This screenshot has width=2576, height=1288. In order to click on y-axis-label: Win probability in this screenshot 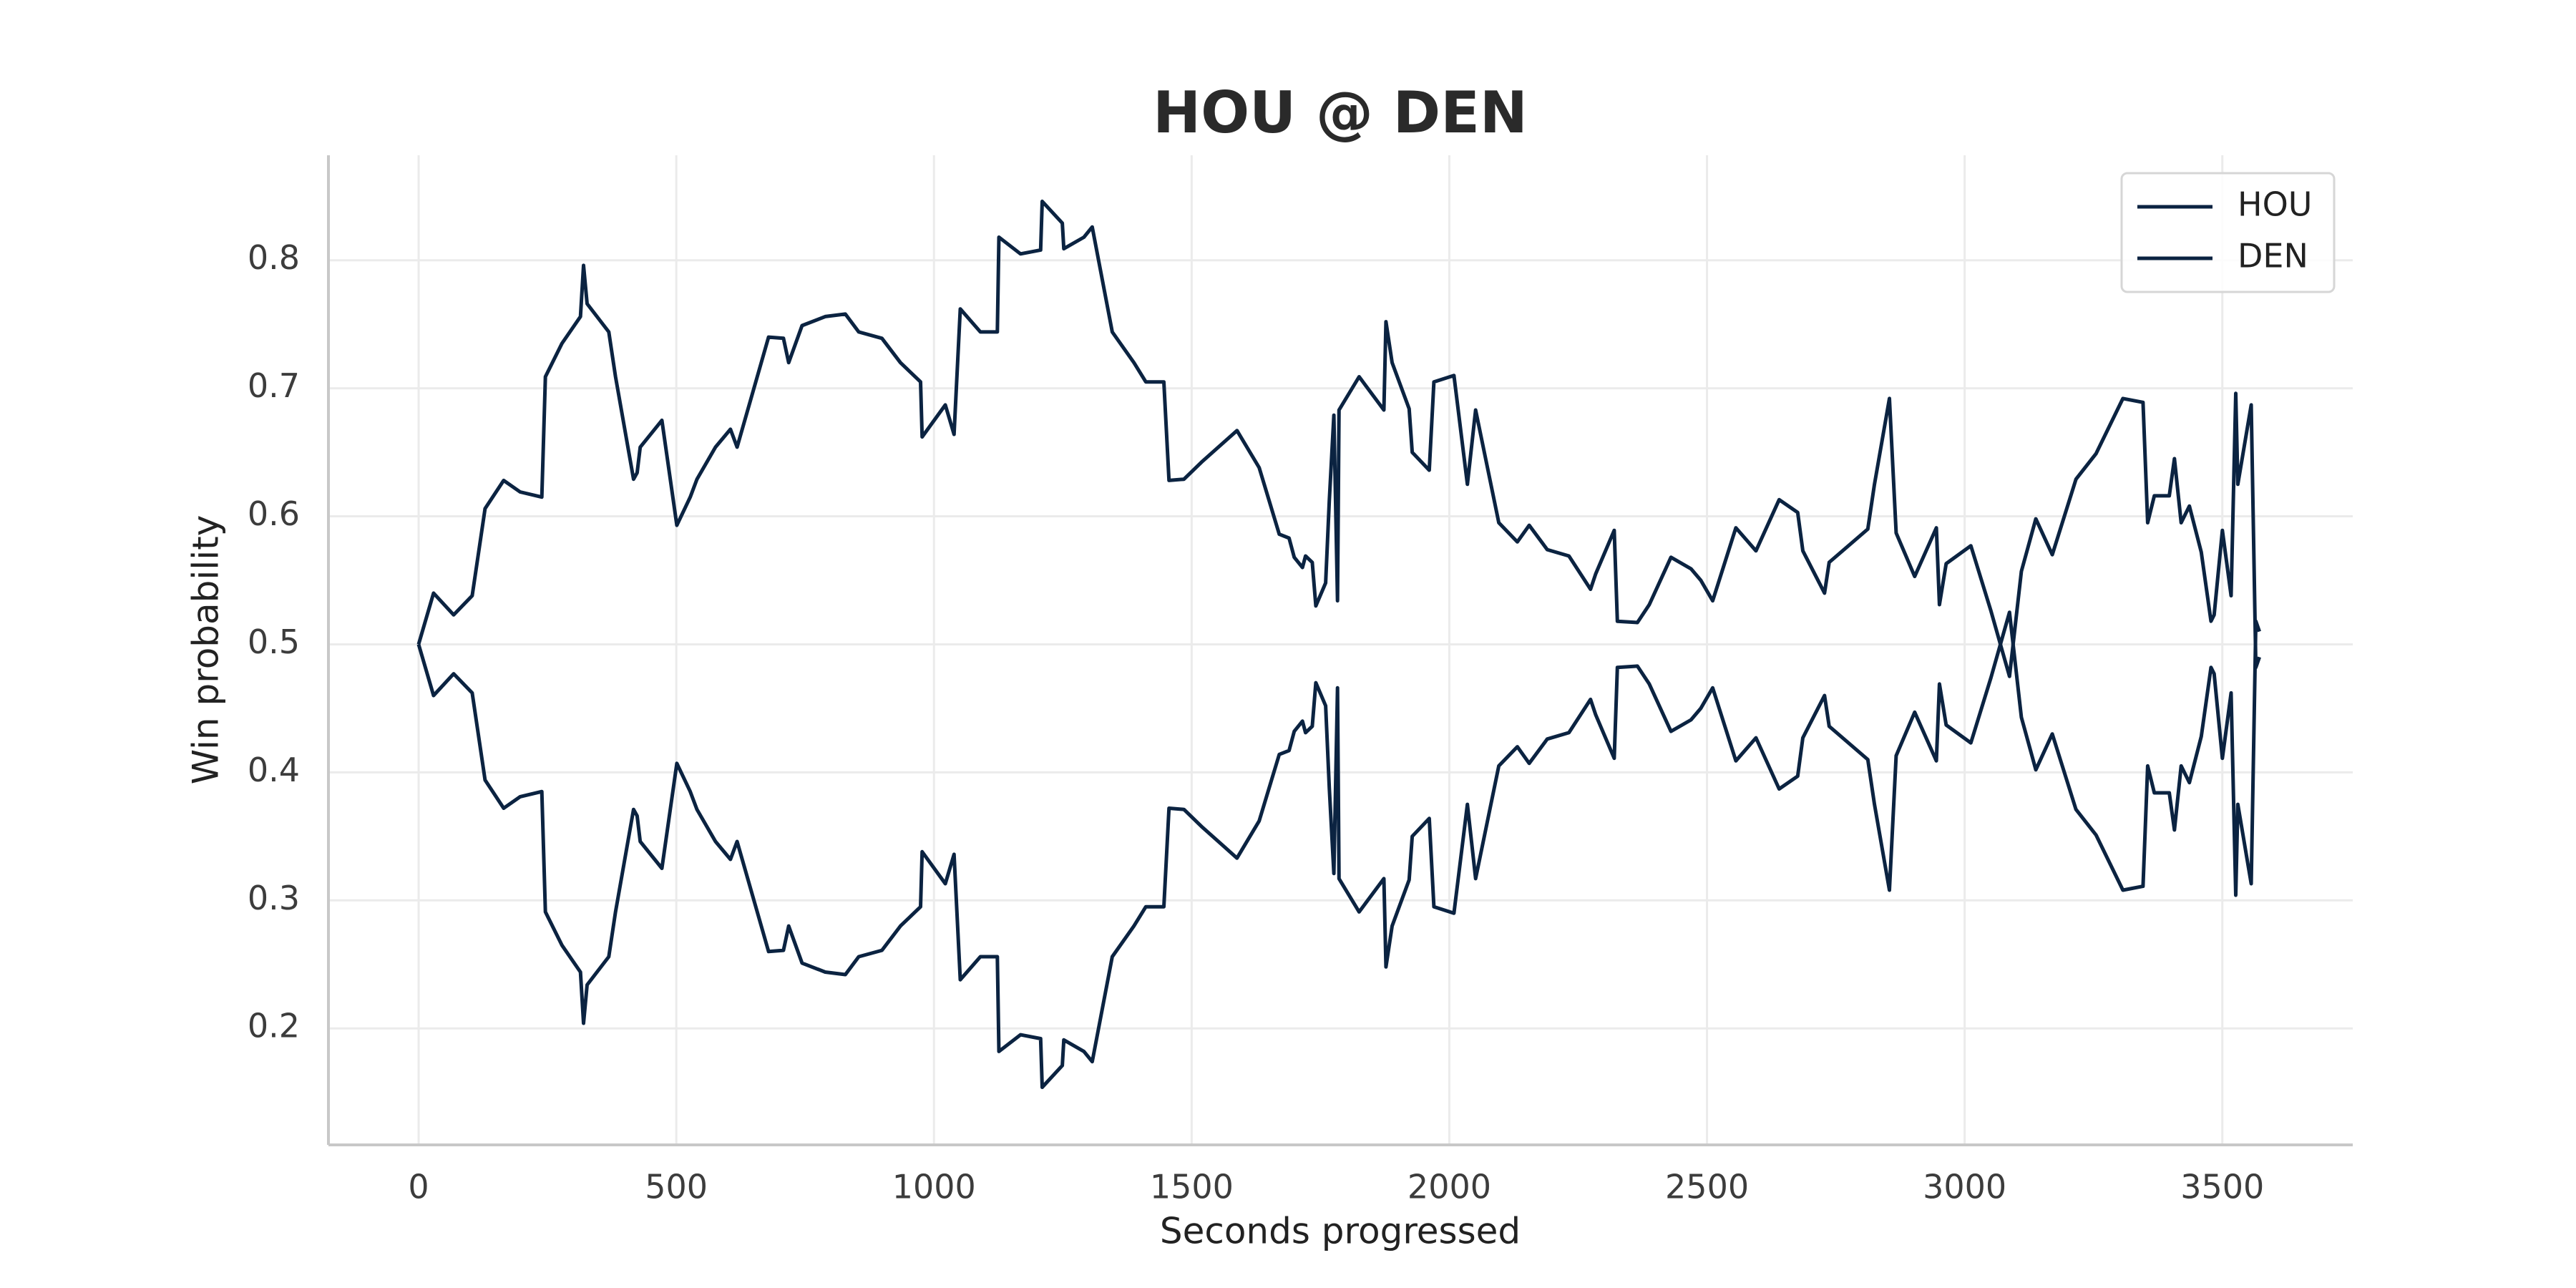, I will do `click(206, 650)`.